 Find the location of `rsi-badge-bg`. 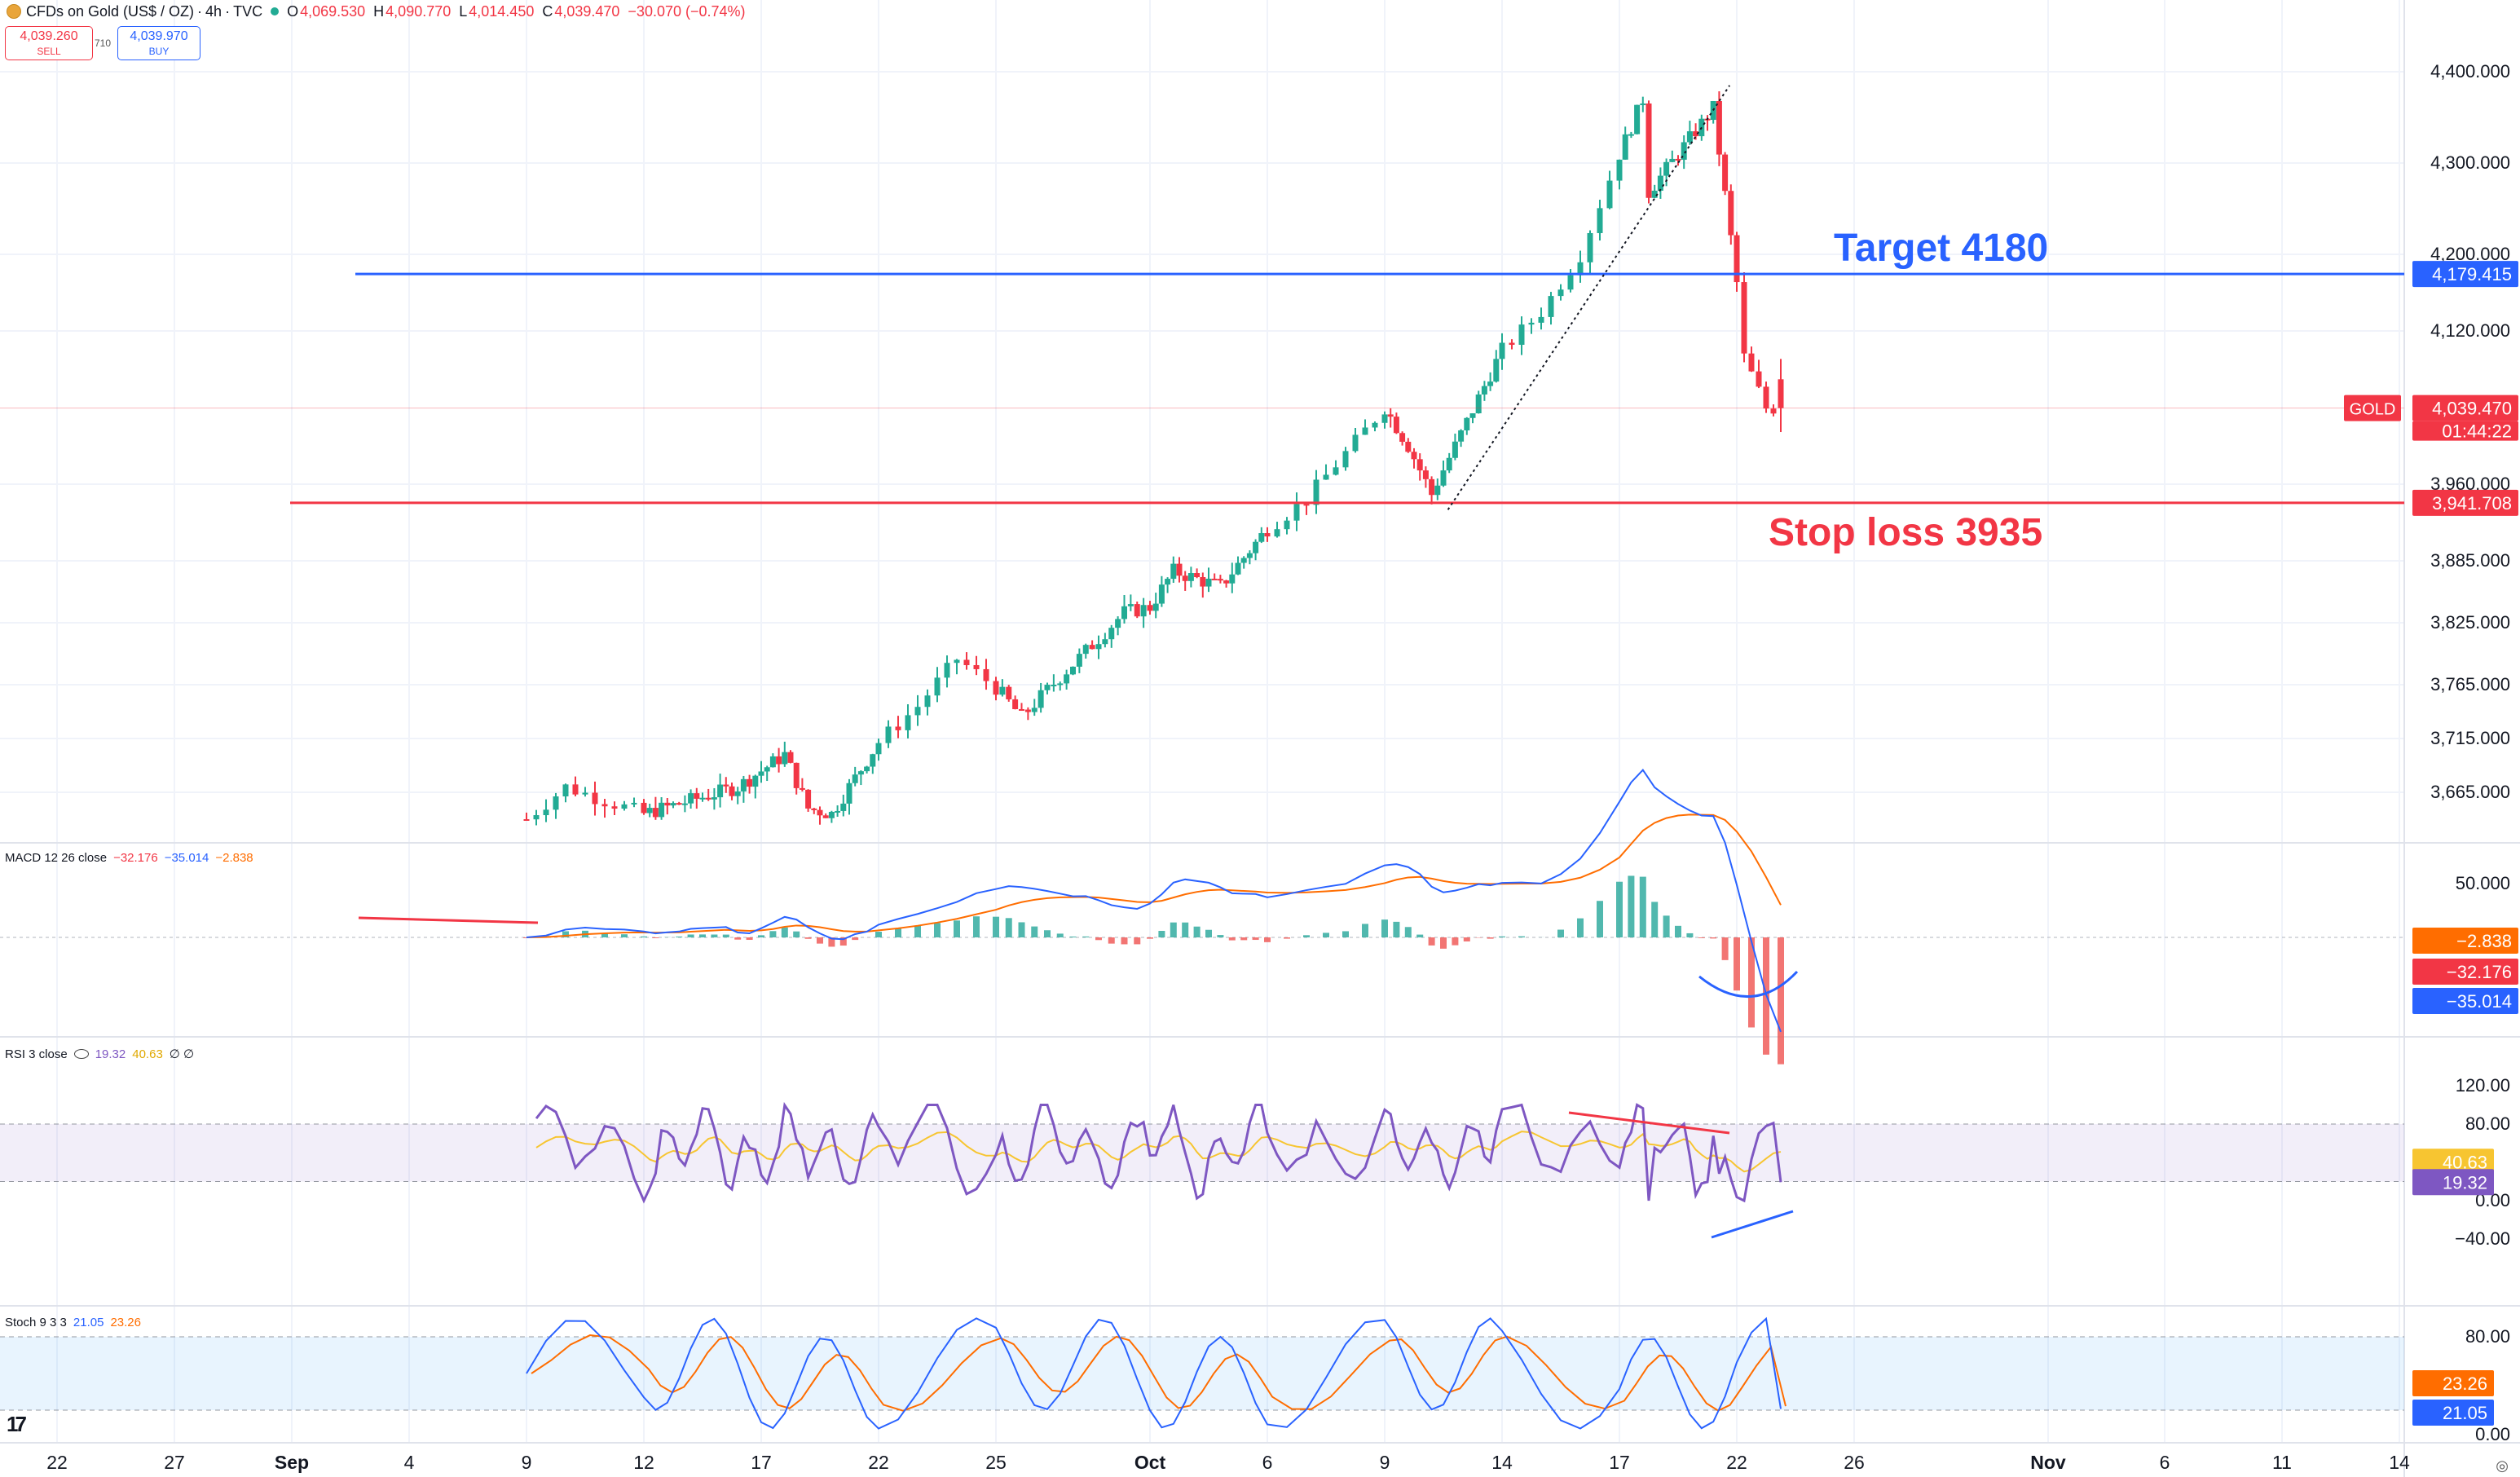

rsi-badge-bg is located at coordinates (2453, 1182).